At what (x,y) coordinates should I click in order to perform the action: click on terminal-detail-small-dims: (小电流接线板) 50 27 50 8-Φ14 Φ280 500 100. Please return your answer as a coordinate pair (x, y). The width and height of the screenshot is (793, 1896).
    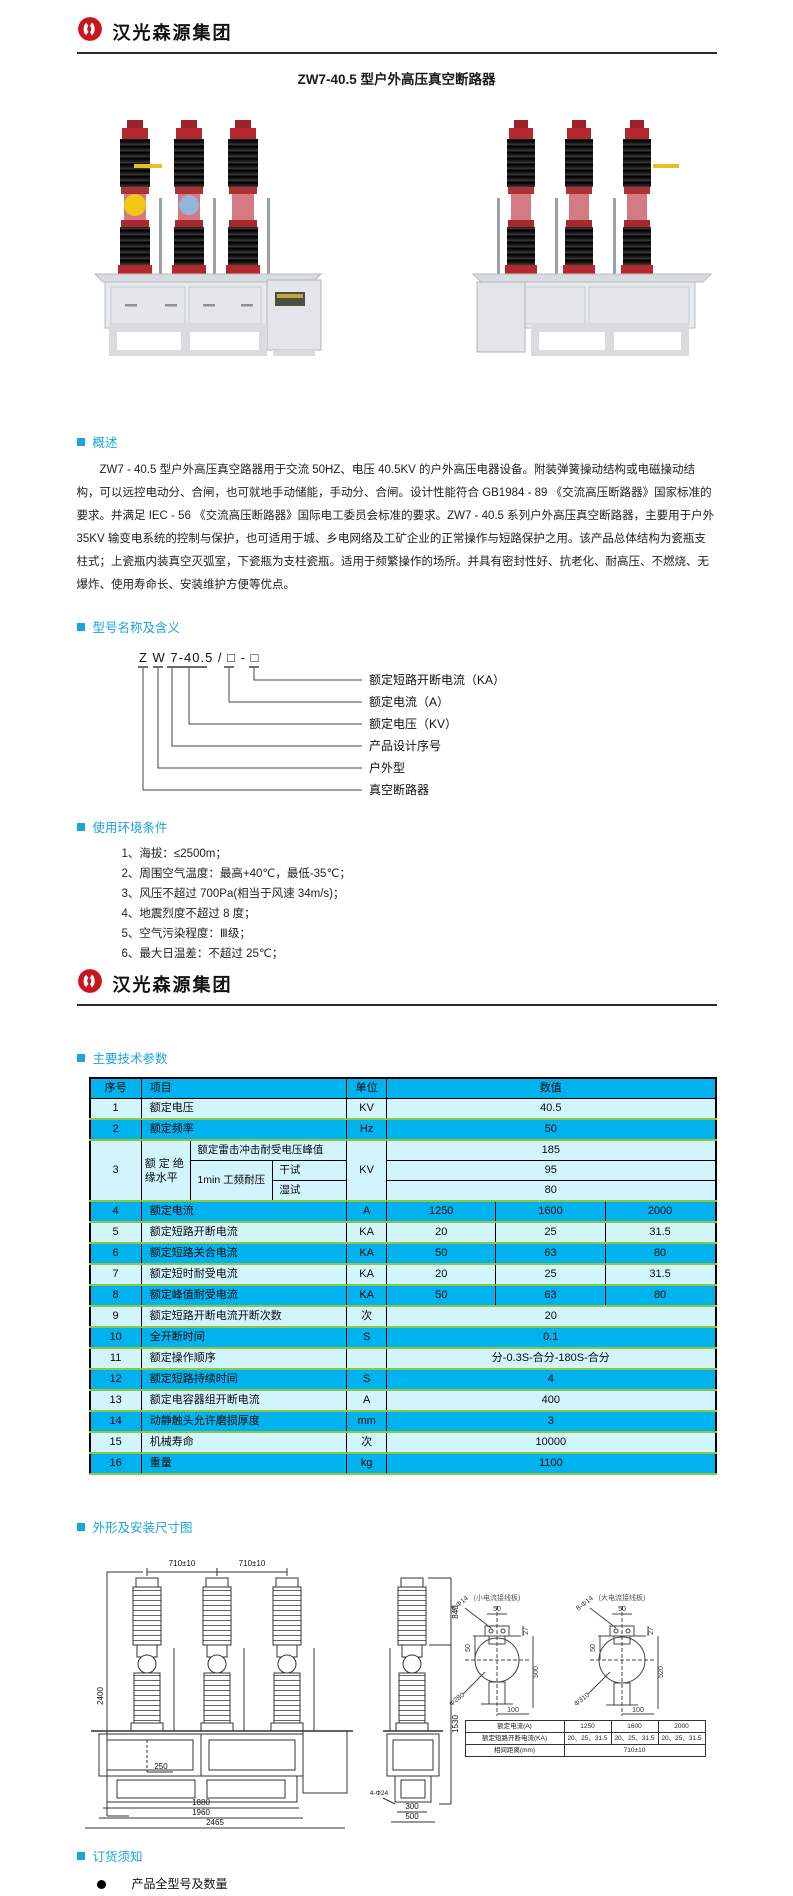
    Looking at the image, I should click on (494, 1653).